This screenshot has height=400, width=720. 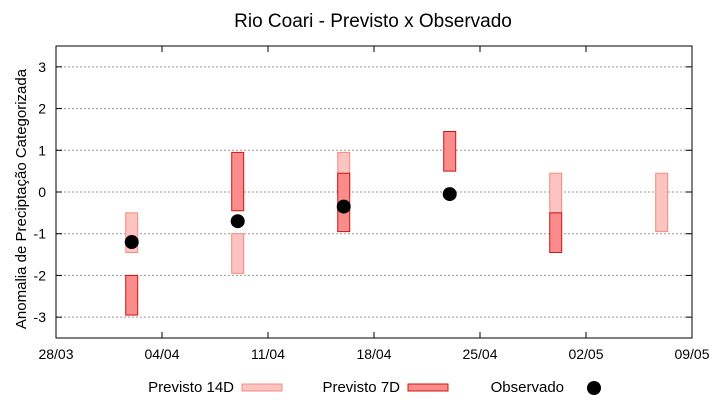 I want to click on y-axis-label: Anomalia de Preciptação Categorizada, so click(x=21, y=198).